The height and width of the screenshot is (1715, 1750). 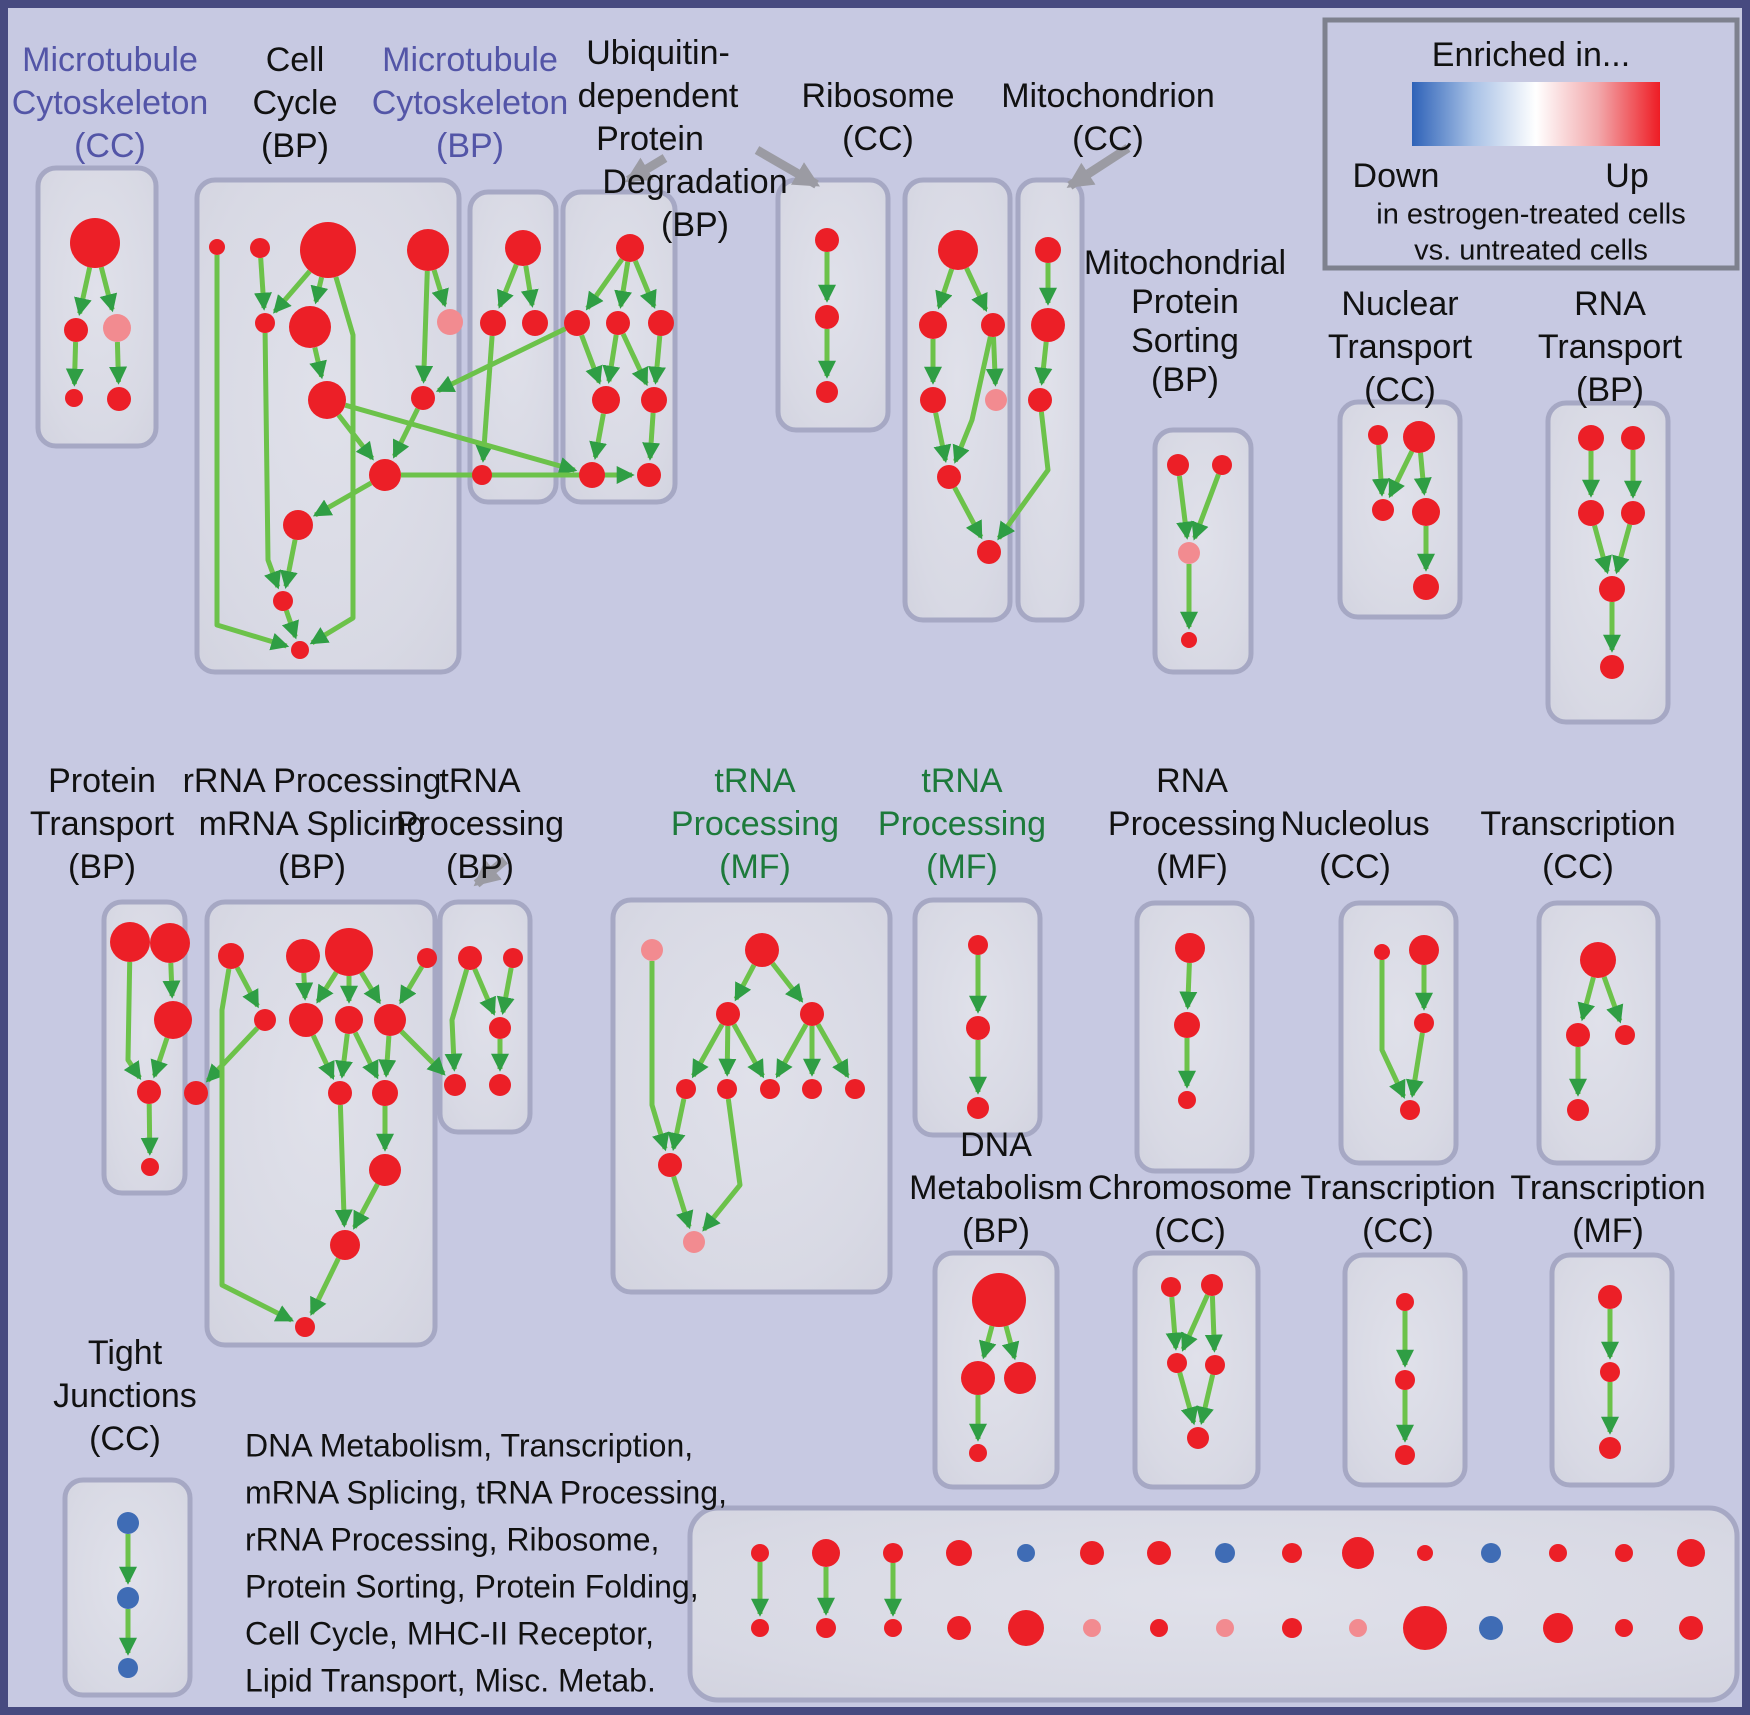 I want to click on cluster-label-transcription-cc-upper: (CC), so click(x=1578, y=867).